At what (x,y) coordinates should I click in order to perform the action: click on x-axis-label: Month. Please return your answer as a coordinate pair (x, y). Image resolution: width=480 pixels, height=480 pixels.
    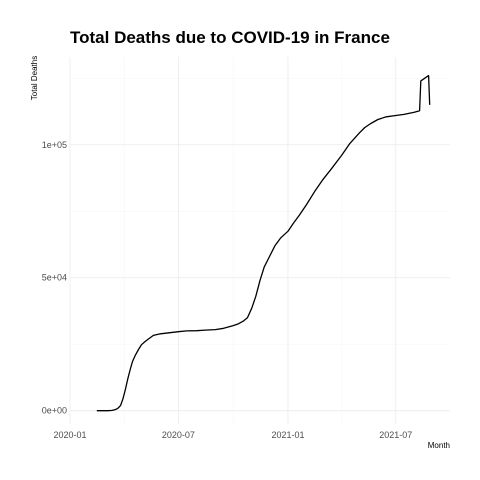
    Looking at the image, I should click on (439, 445).